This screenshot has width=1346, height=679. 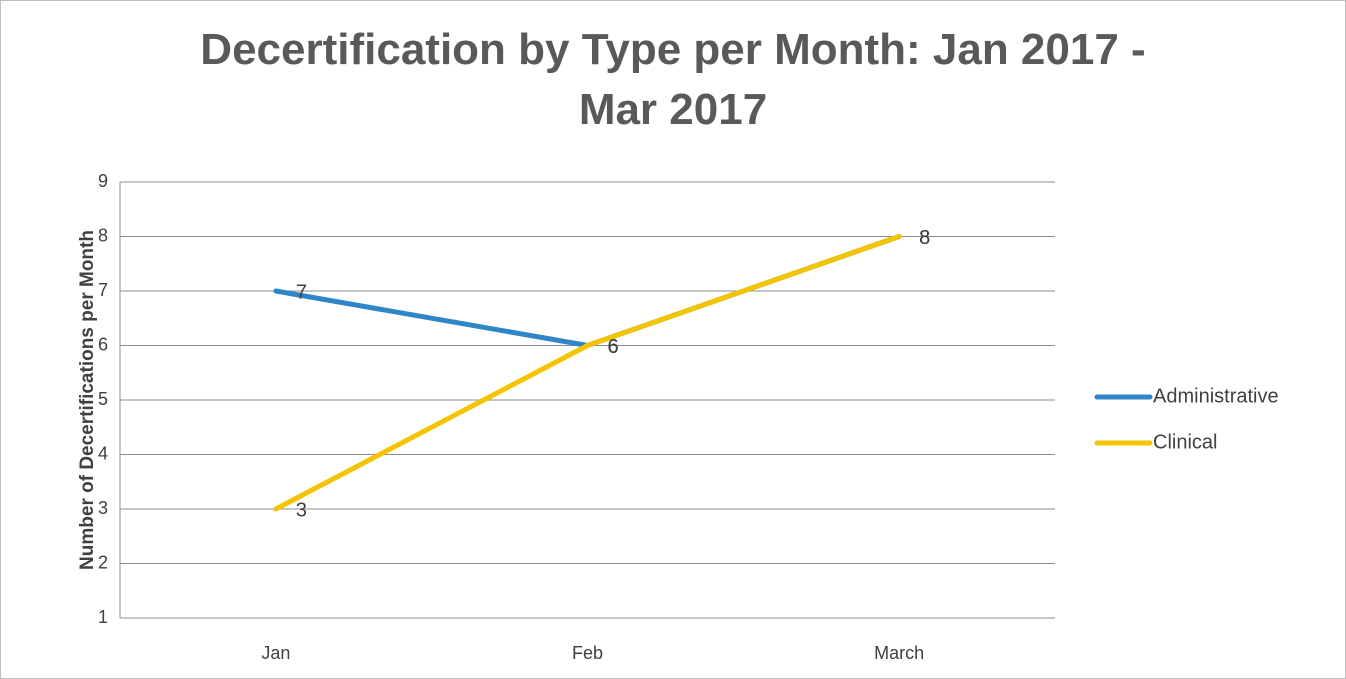 What do you see at coordinates (587, 653) in the screenshot?
I see `x-tick-label: Feb` at bounding box center [587, 653].